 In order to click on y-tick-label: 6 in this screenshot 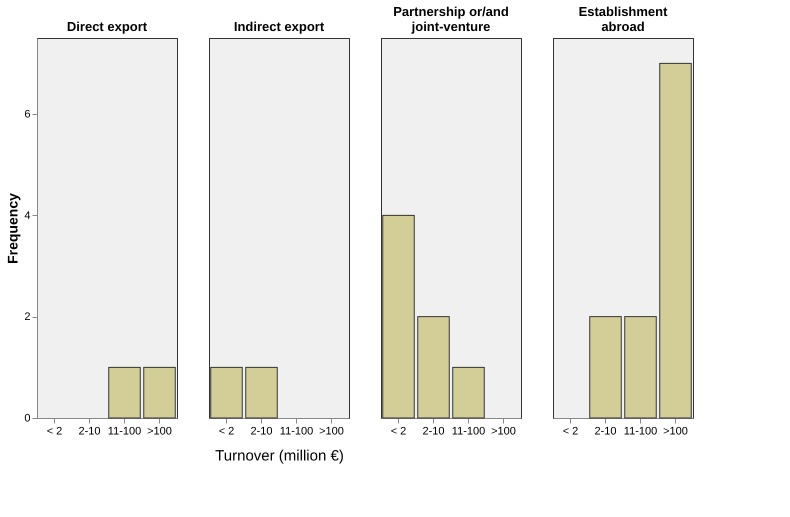, I will do `click(27, 114)`.